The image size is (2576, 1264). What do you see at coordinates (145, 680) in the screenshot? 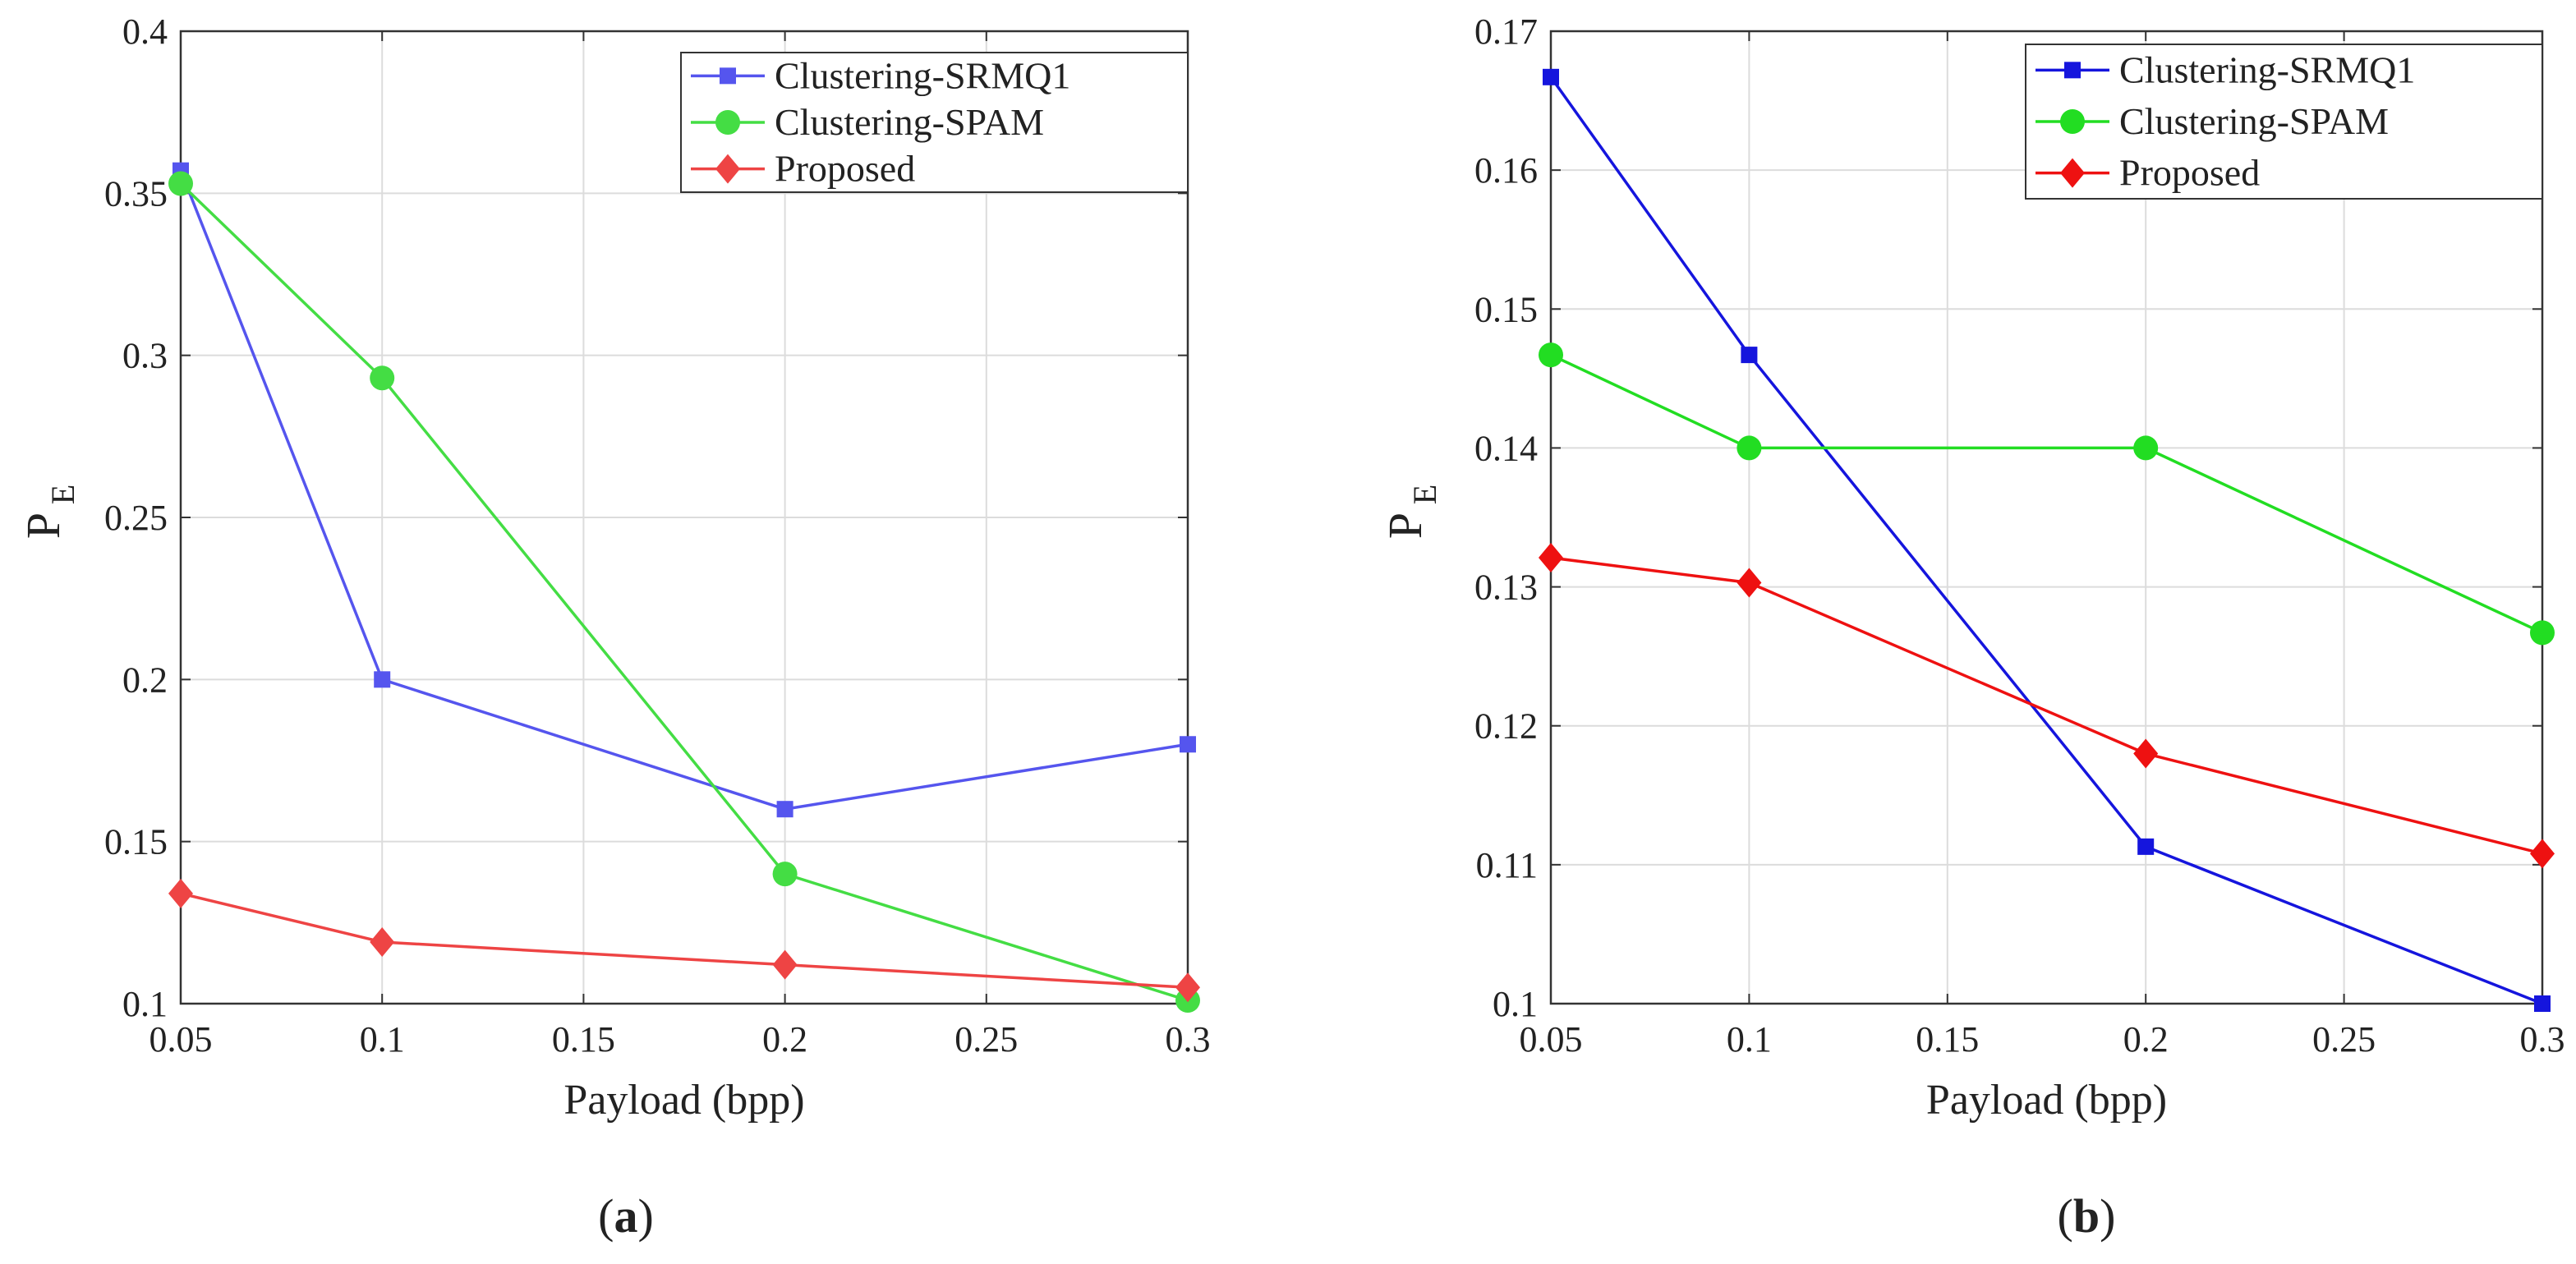
I see `y-tick-label: 0.2` at bounding box center [145, 680].